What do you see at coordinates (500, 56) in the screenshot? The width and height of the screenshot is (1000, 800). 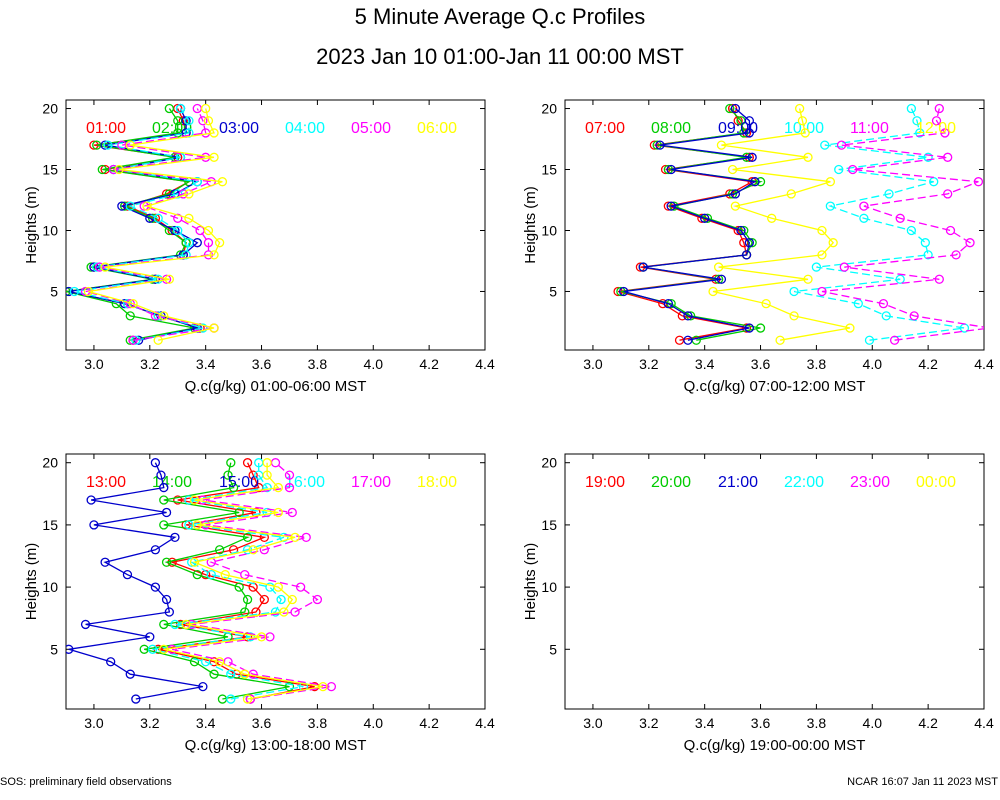 I see `chart-subtitle: 2023 Jan 10 01:00-Jan 11 00:00 MST` at bounding box center [500, 56].